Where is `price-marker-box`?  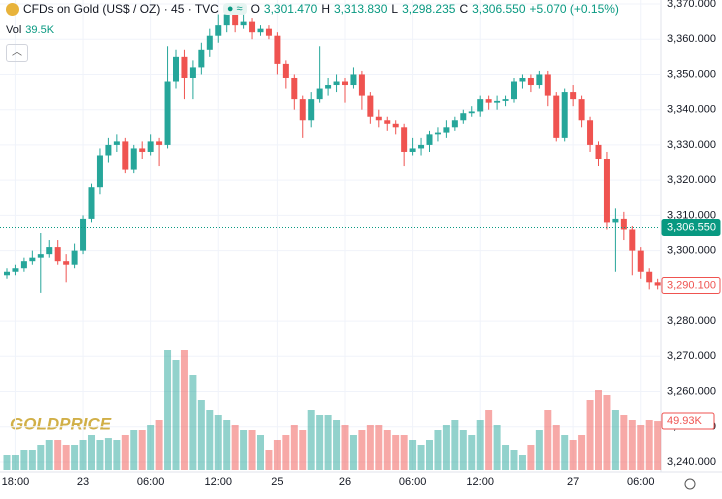 price-marker-box is located at coordinates (691, 285).